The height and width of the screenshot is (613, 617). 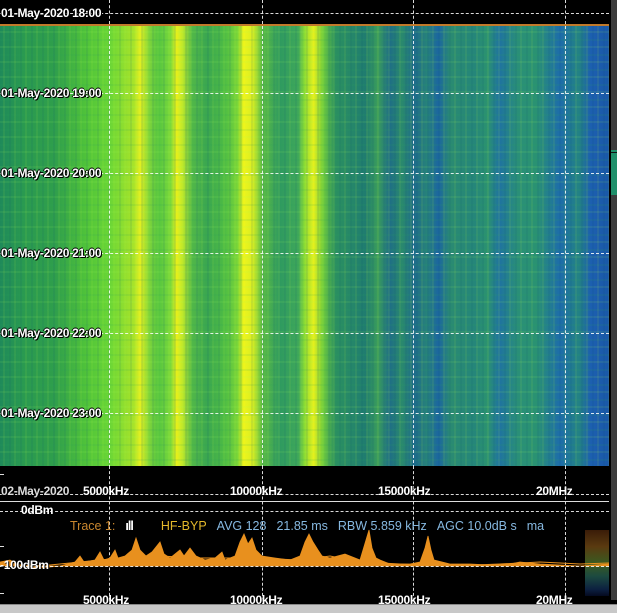 I want to click on time-label-18: 01-May-2020 18:00, so click(x=51, y=13).